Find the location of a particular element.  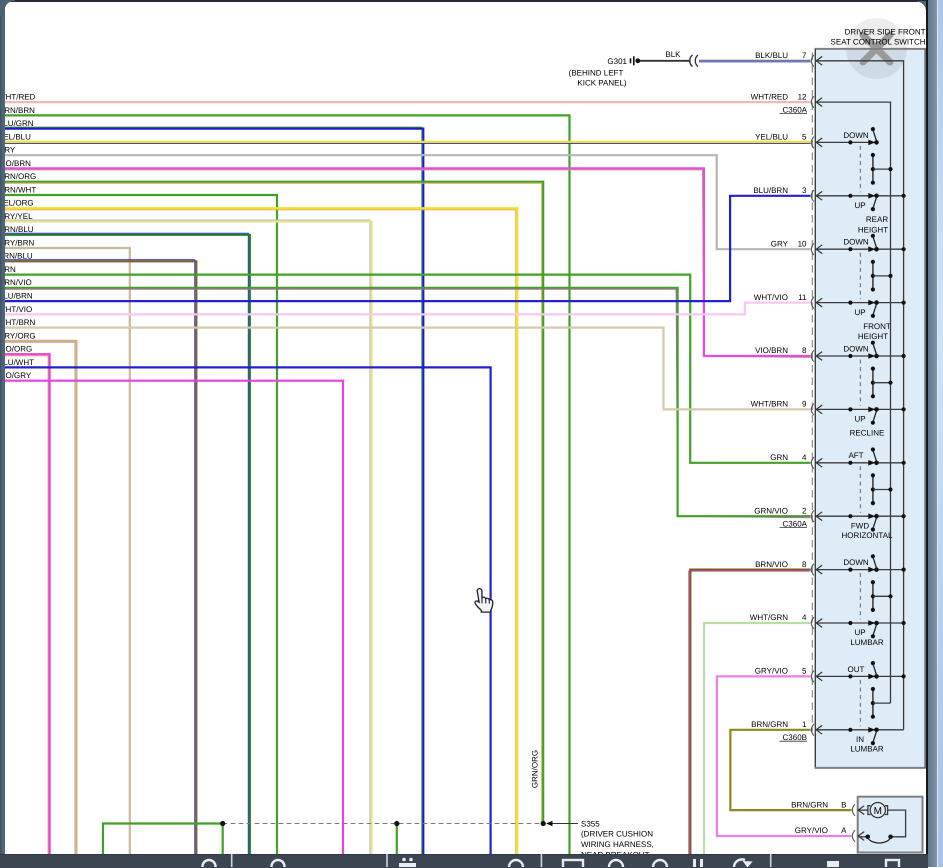

svg-text: IN is located at coordinates (860, 739).